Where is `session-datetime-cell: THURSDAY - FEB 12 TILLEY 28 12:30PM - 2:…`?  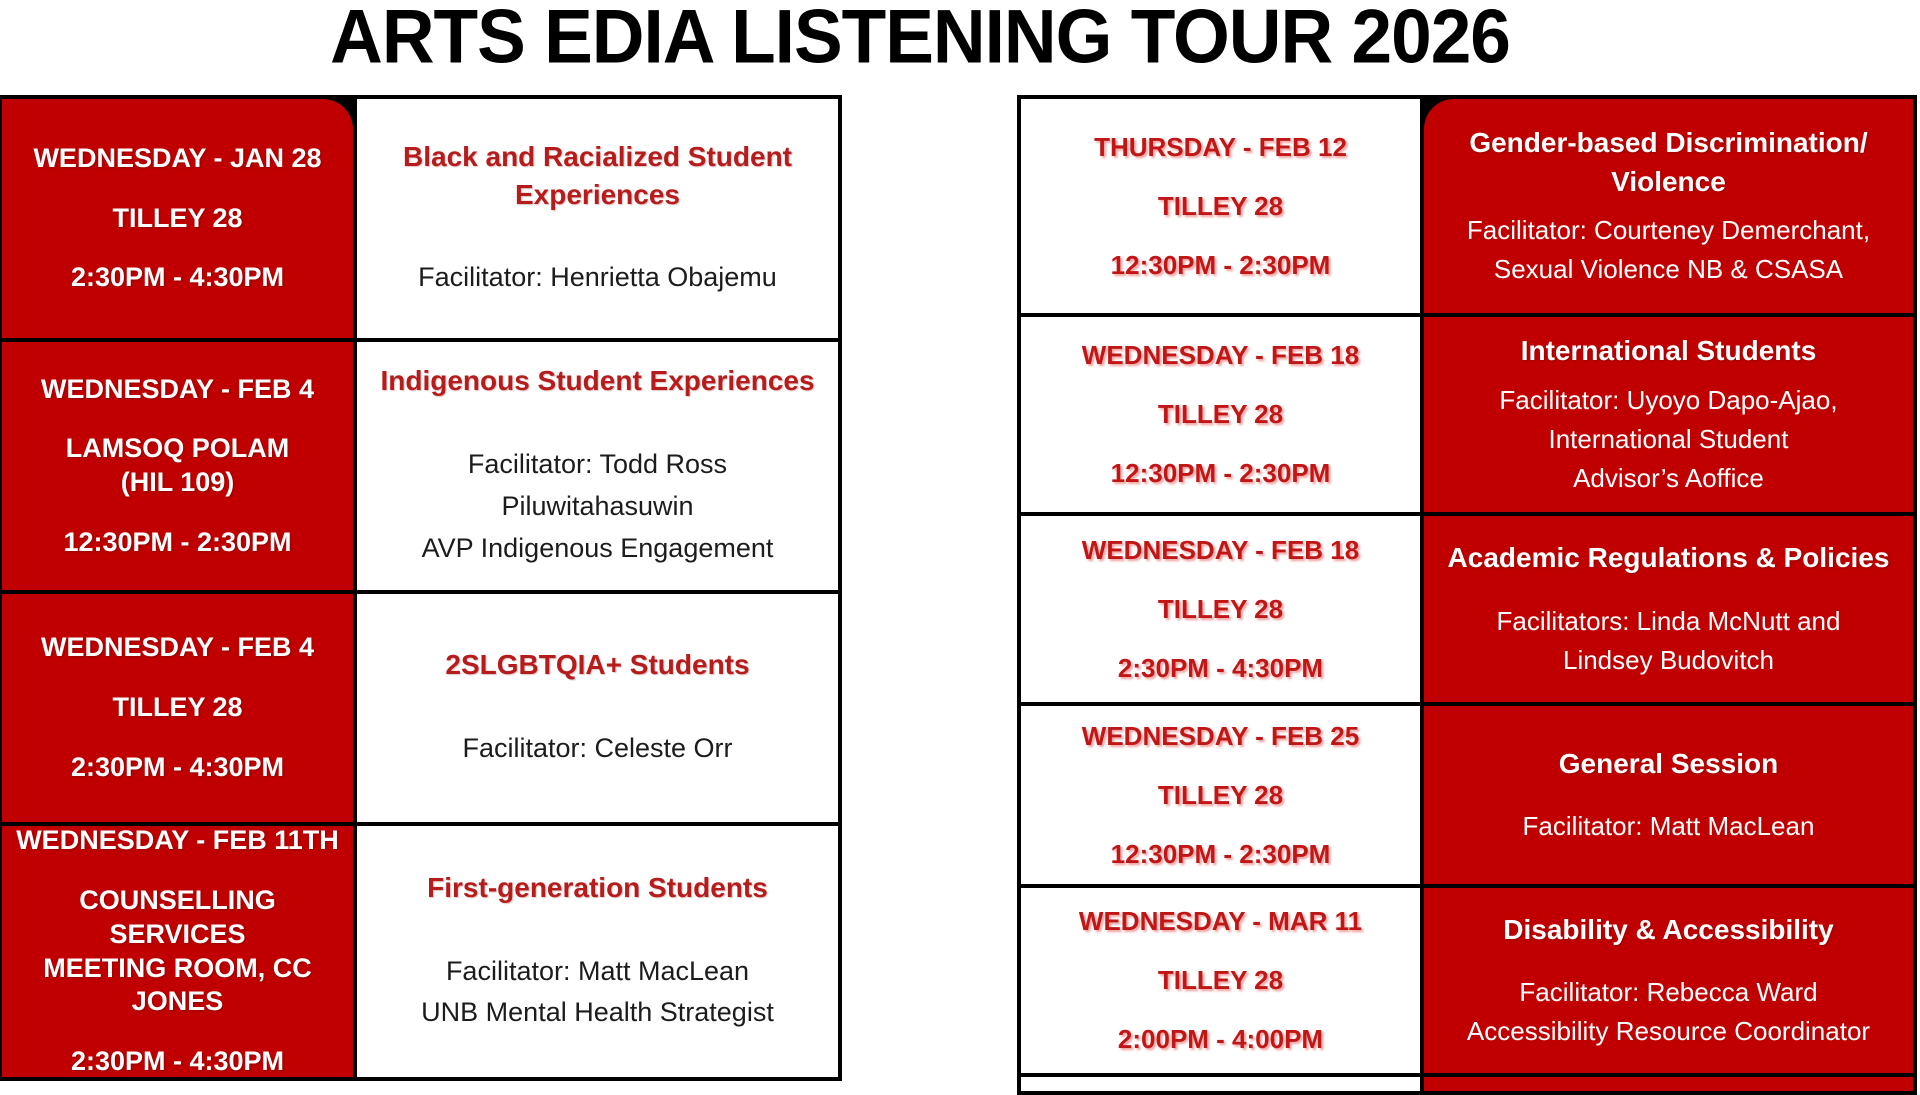
session-datetime-cell: THURSDAY - FEB 12 TILLEY 28 12:30PM - 2:… is located at coordinates (1220, 206).